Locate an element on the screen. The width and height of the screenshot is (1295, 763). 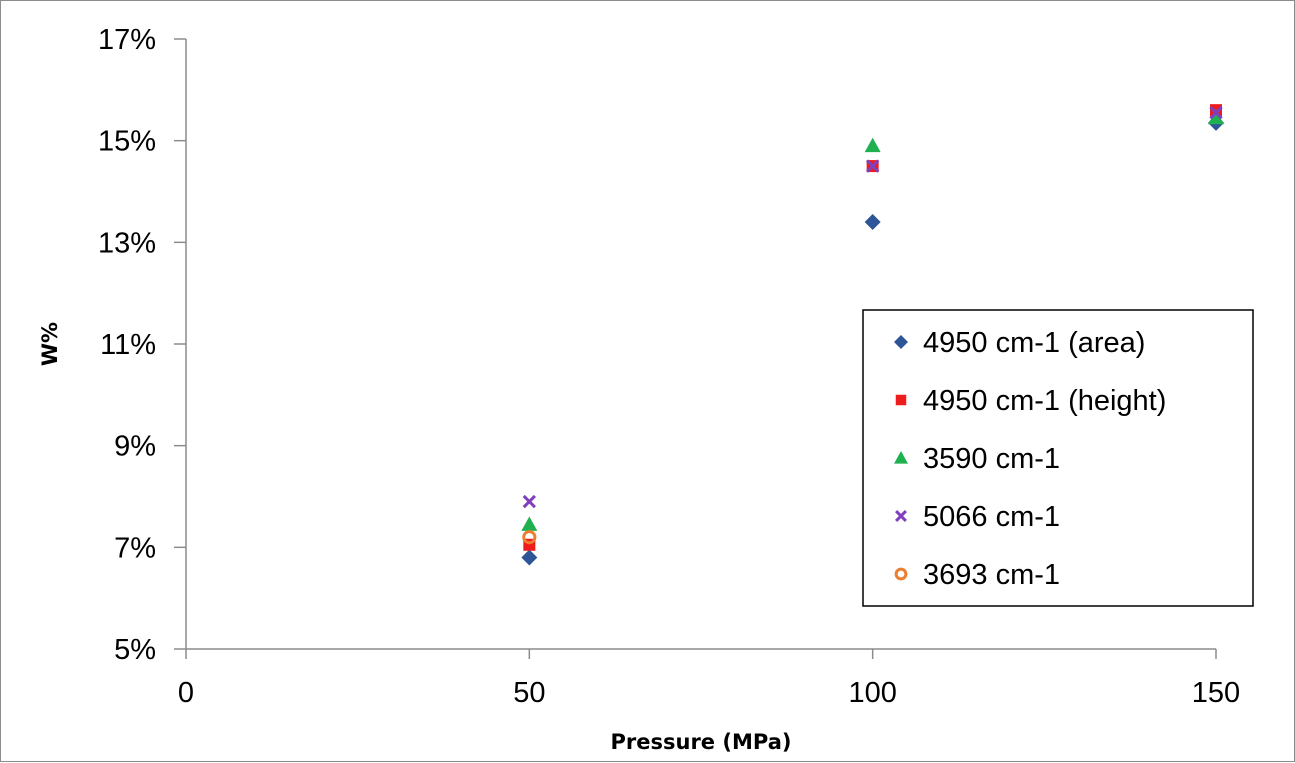
legend-marker-diamond is located at coordinates (901, 342).